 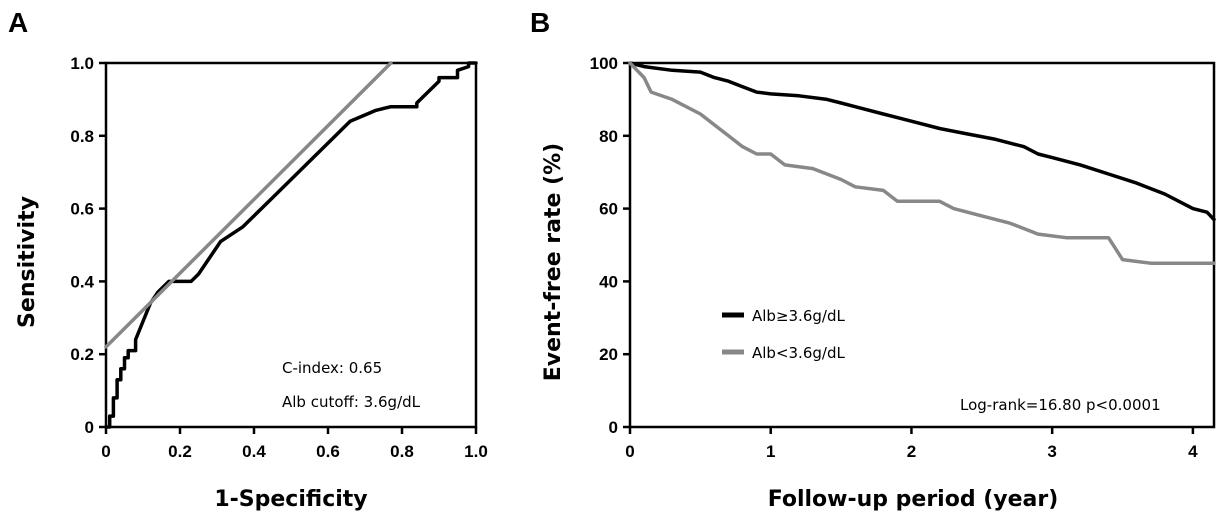 What do you see at coordinates (254, 451) in the screenshot?
I see `panel-a-x-tick-label: 0.4` at bounding box center [254, 451].